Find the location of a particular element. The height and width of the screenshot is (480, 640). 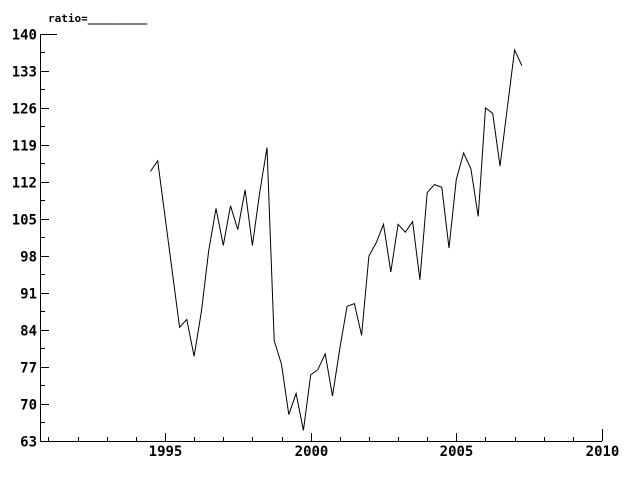

y-axis-tick-label: 140 is located at coordinates (24, 36).